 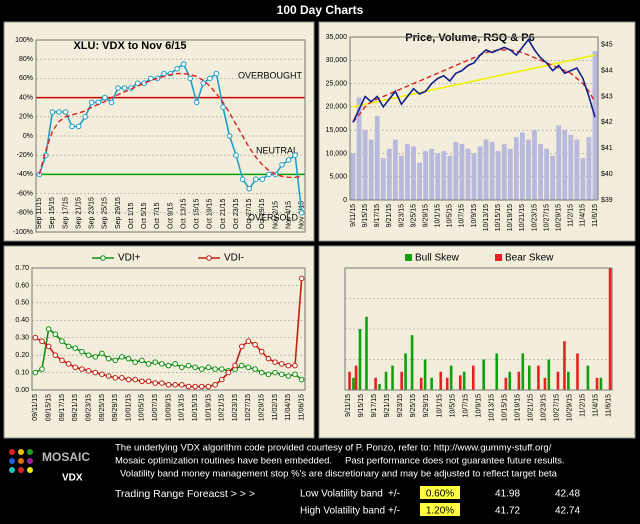 I want to click on x-tick-label: Sep 15/15, so click(x=52, y=213).